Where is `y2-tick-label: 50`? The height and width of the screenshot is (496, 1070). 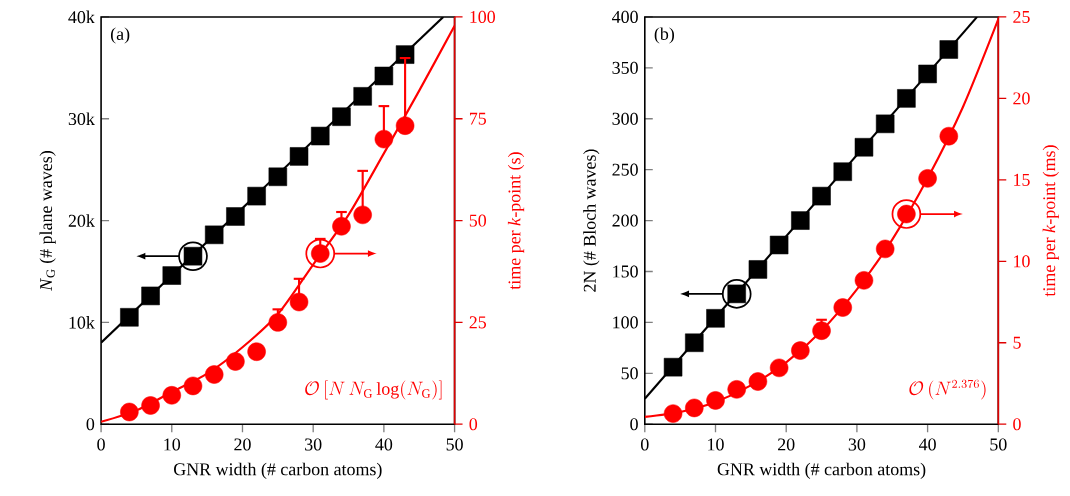 y2-tick-label: 50 is located at coordinates (478, 220).